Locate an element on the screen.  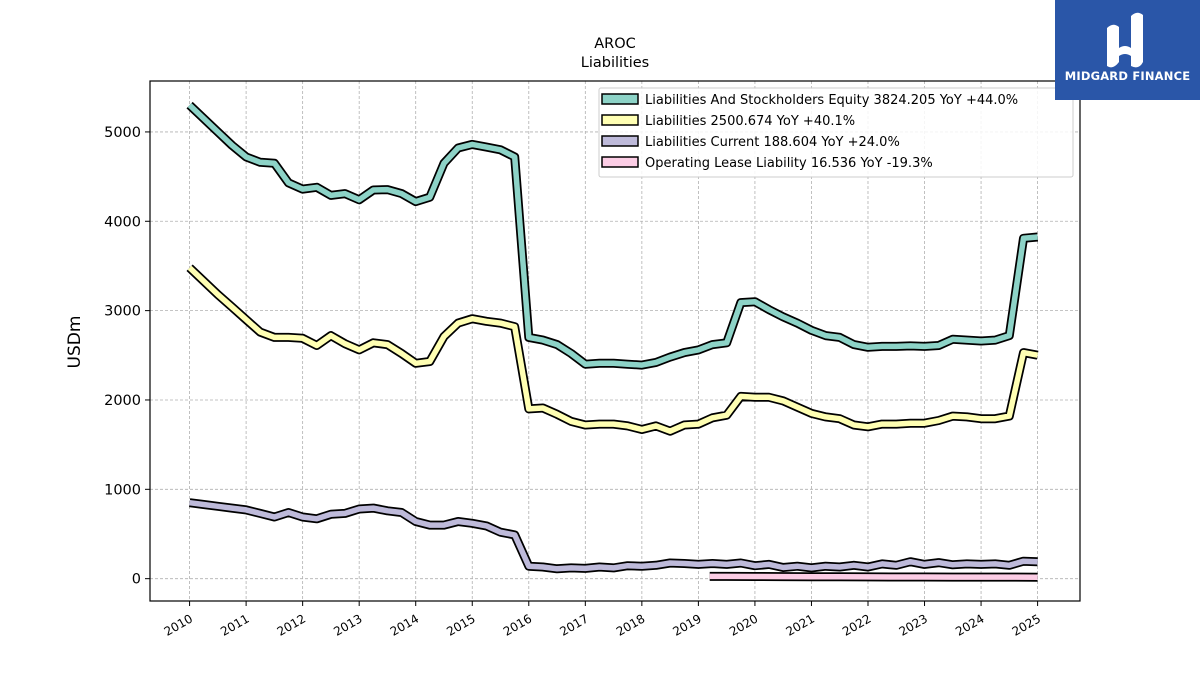
x-tick-label: 2012 is located at coordinates (291, 624).